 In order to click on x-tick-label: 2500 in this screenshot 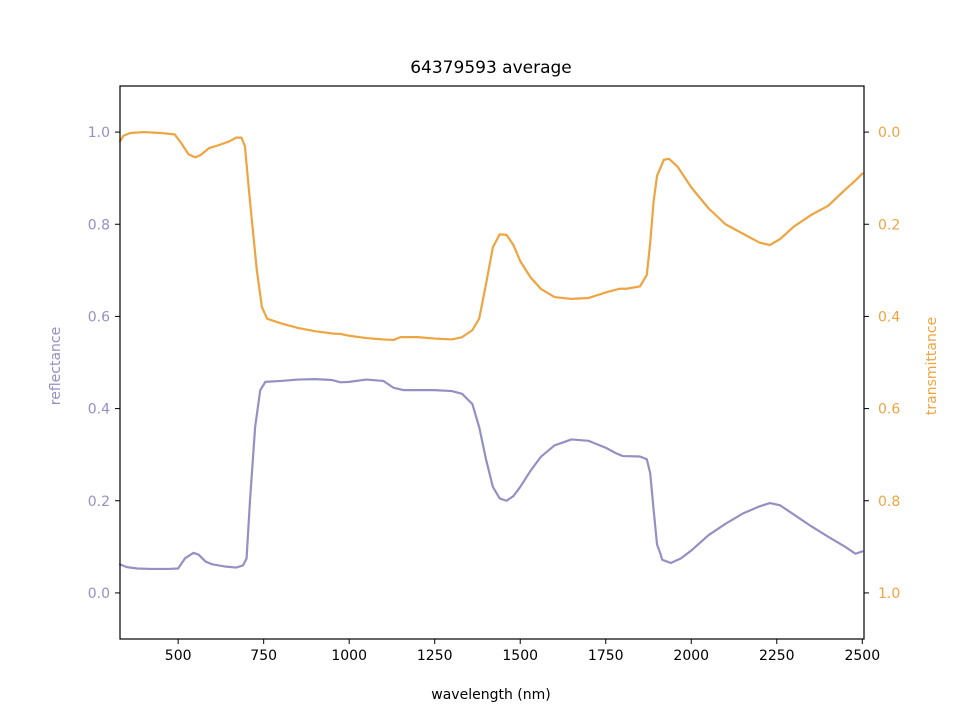, I will do `click(862, 656)`.